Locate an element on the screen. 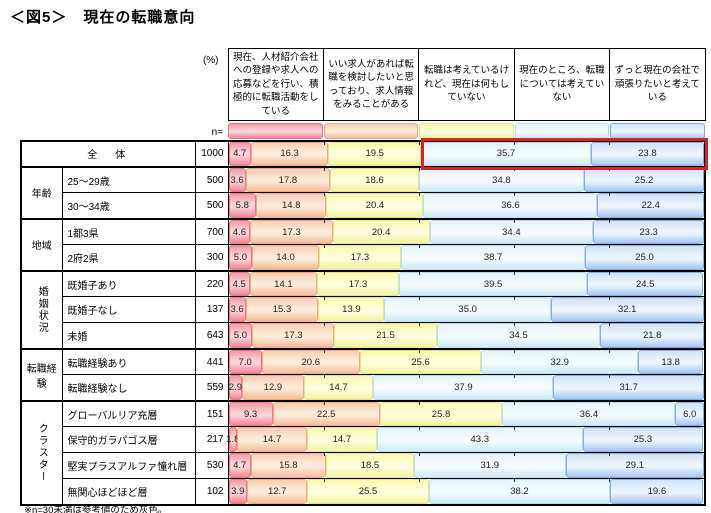 This screenshot has height=513, width=711. group-label-text: 転職経験 is located at coordinates (41, 376).